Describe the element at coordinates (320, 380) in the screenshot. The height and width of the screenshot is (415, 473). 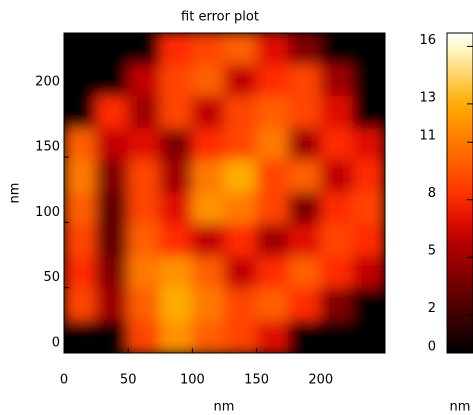
I see `x-tick-label: 200` at that location.